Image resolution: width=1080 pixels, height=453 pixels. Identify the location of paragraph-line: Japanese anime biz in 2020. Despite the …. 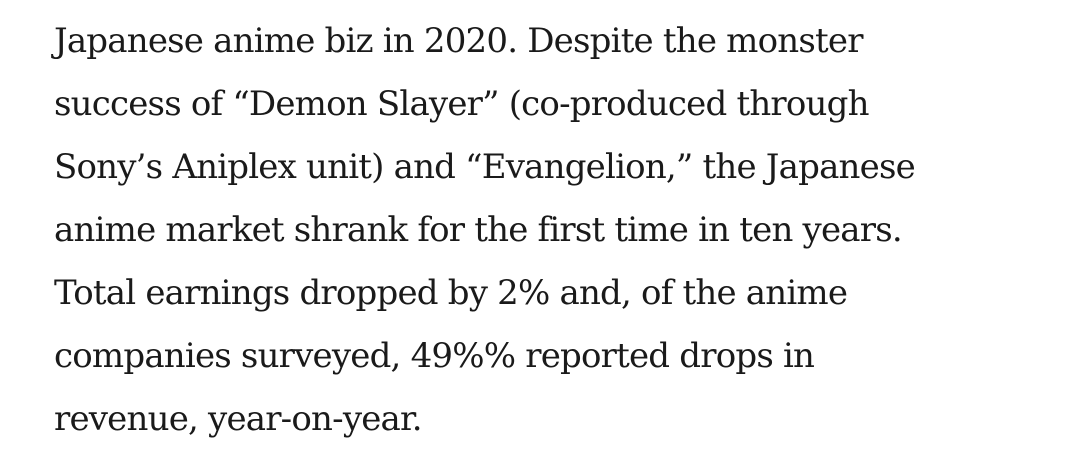
(458, 41).